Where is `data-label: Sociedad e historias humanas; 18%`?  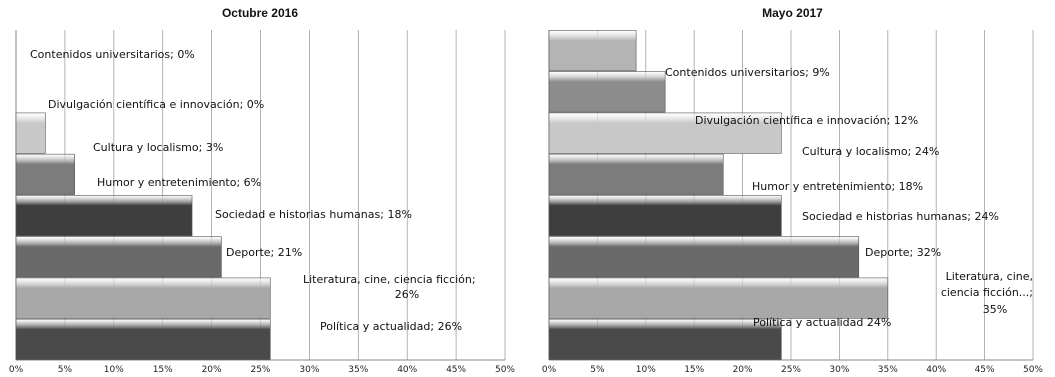 data-label: Sociedad e historias humanas; 18% is located at coordinates (313, 214).